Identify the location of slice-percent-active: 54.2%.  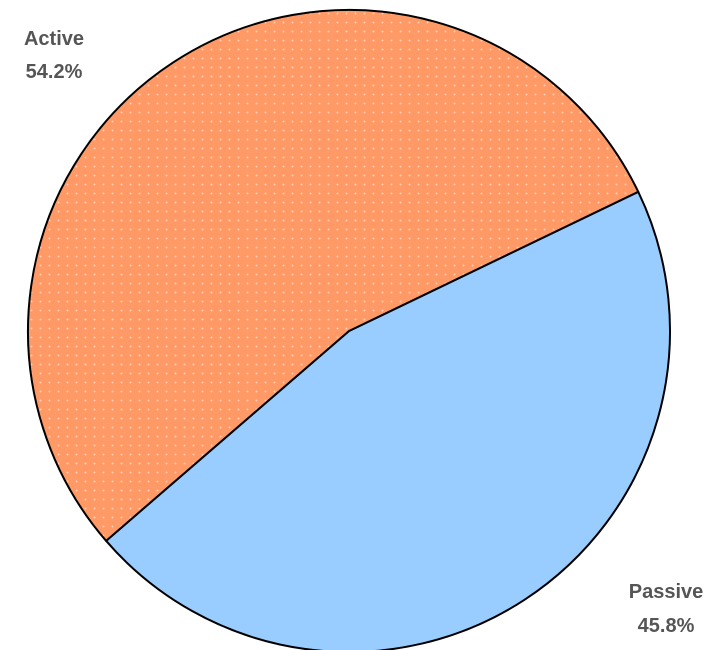
(54, 72).